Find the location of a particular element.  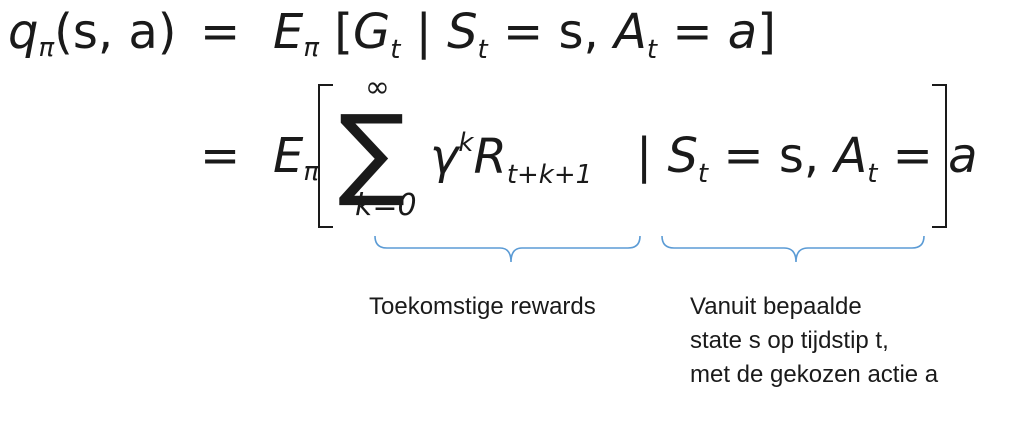

big-bracket-left is located at coordinates (325, 156).